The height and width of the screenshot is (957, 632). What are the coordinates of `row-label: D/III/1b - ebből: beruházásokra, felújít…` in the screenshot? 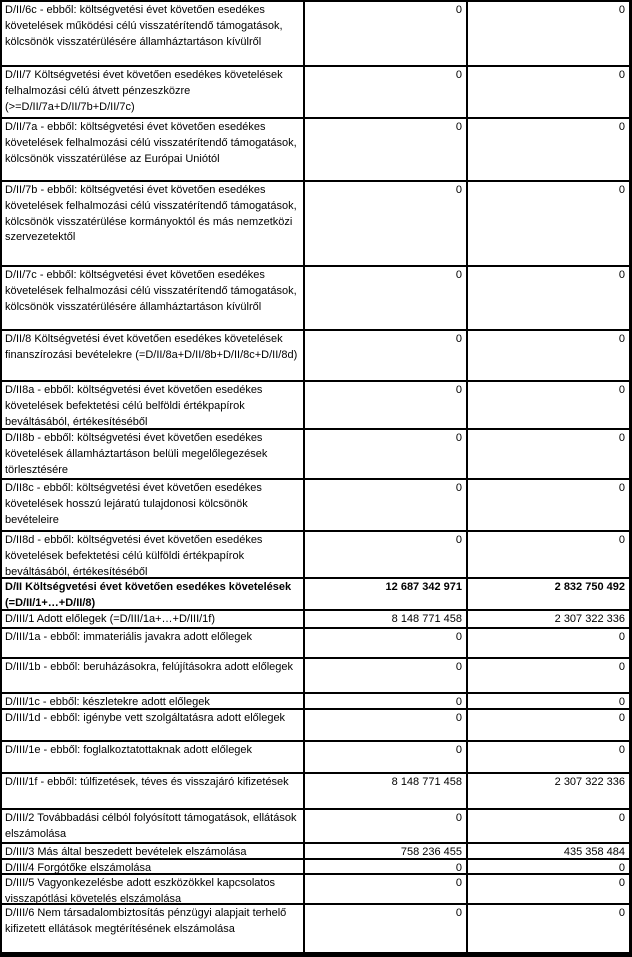 It's located at (153, 675).